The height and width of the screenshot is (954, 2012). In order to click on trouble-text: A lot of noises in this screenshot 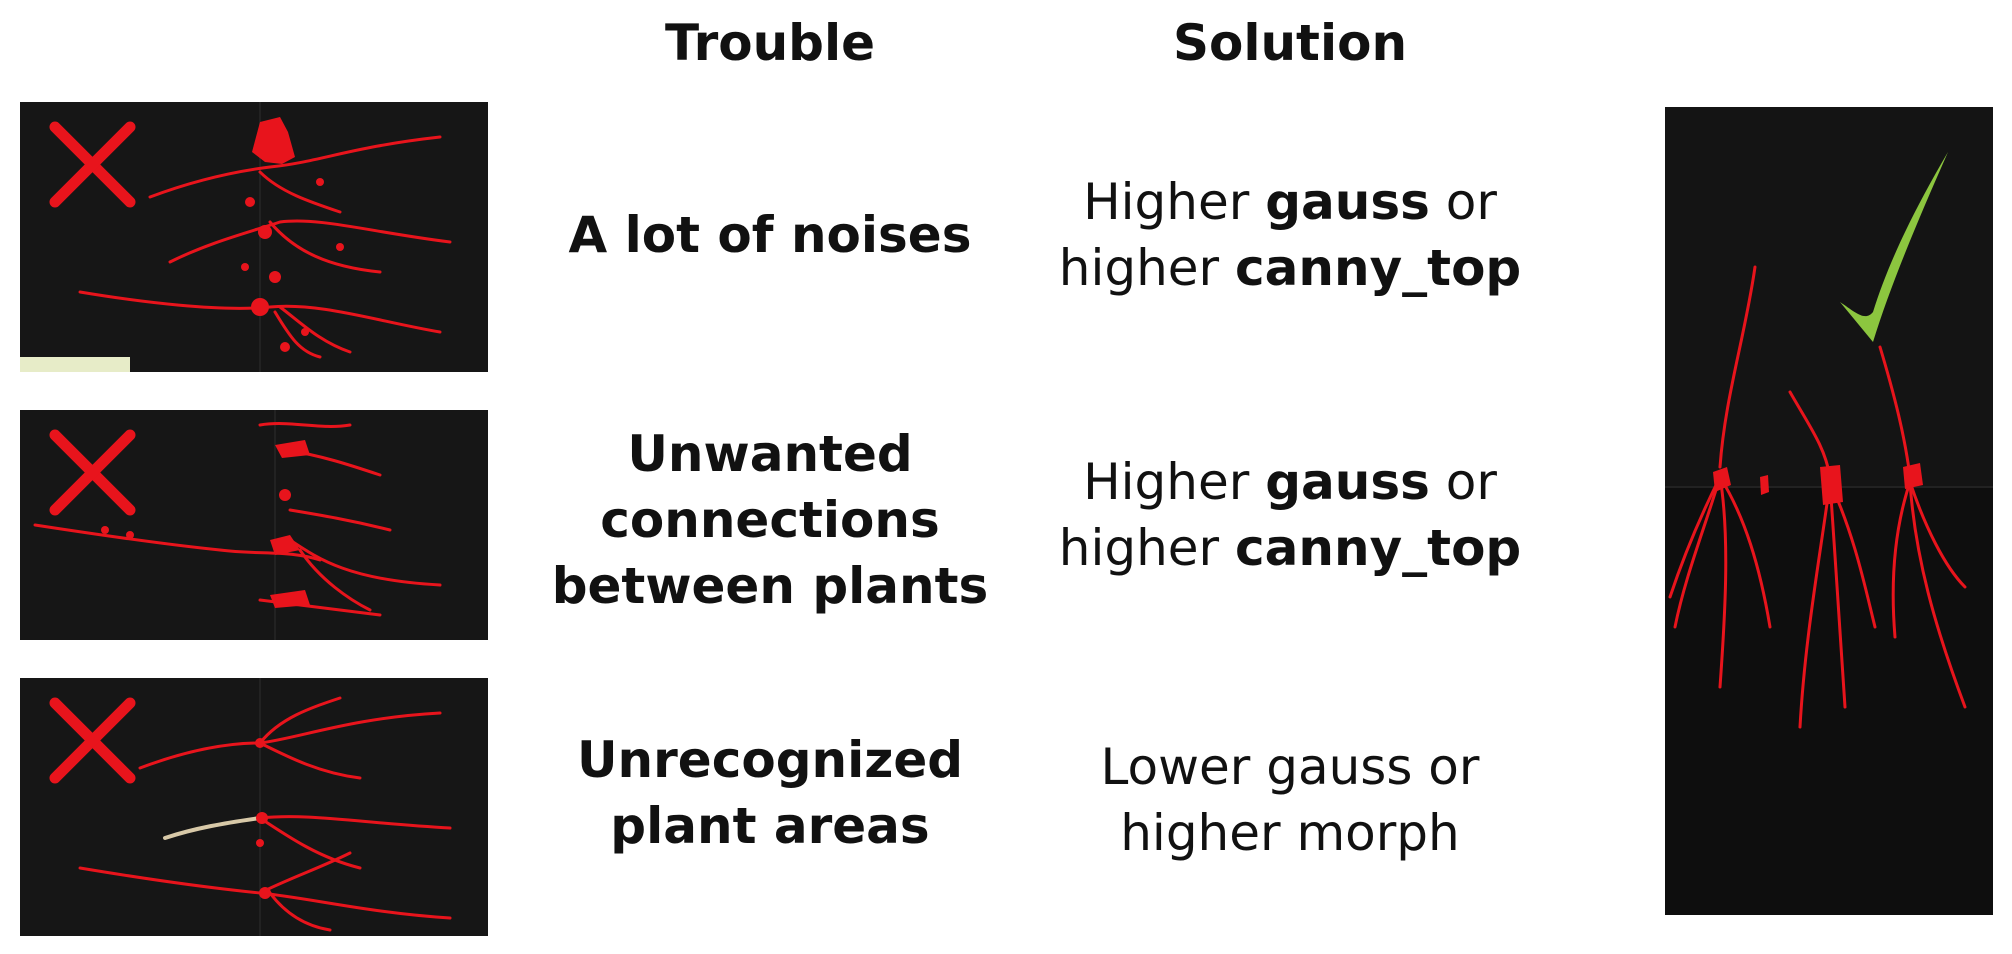, I will do `click(770, 235)`.